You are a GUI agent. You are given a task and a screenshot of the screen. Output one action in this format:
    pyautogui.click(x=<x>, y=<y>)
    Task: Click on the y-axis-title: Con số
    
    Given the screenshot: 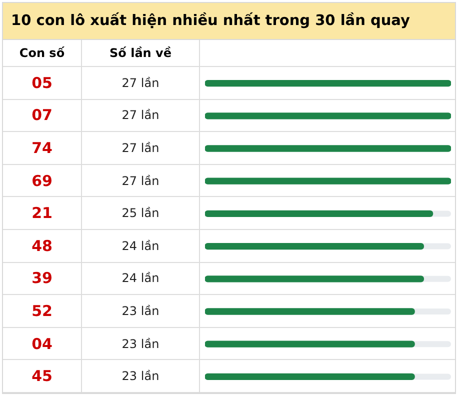 What is the action you would take?
    pyautogui.click(x=42, y=53)
    